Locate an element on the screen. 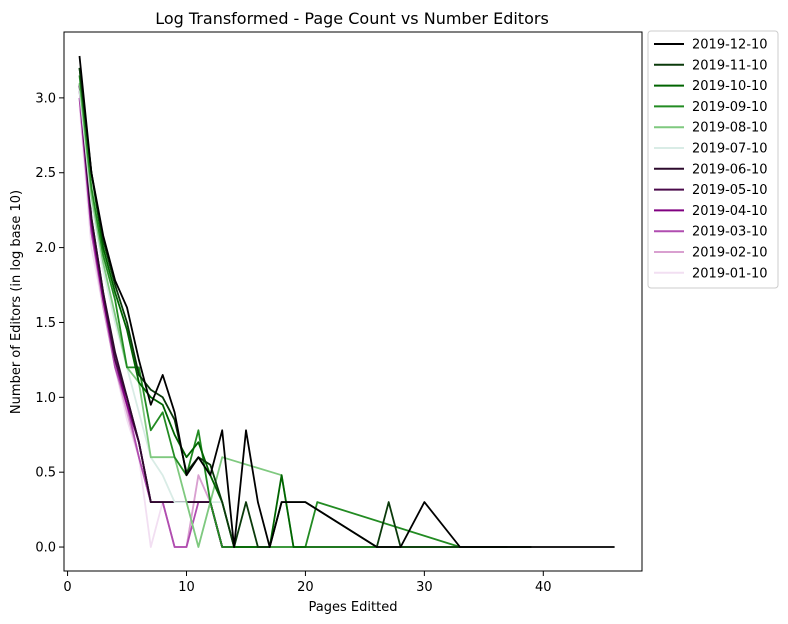 This screenshot has width=788, height=624. legend-label: 2019-02-10 is located at coordinates (730, 253).